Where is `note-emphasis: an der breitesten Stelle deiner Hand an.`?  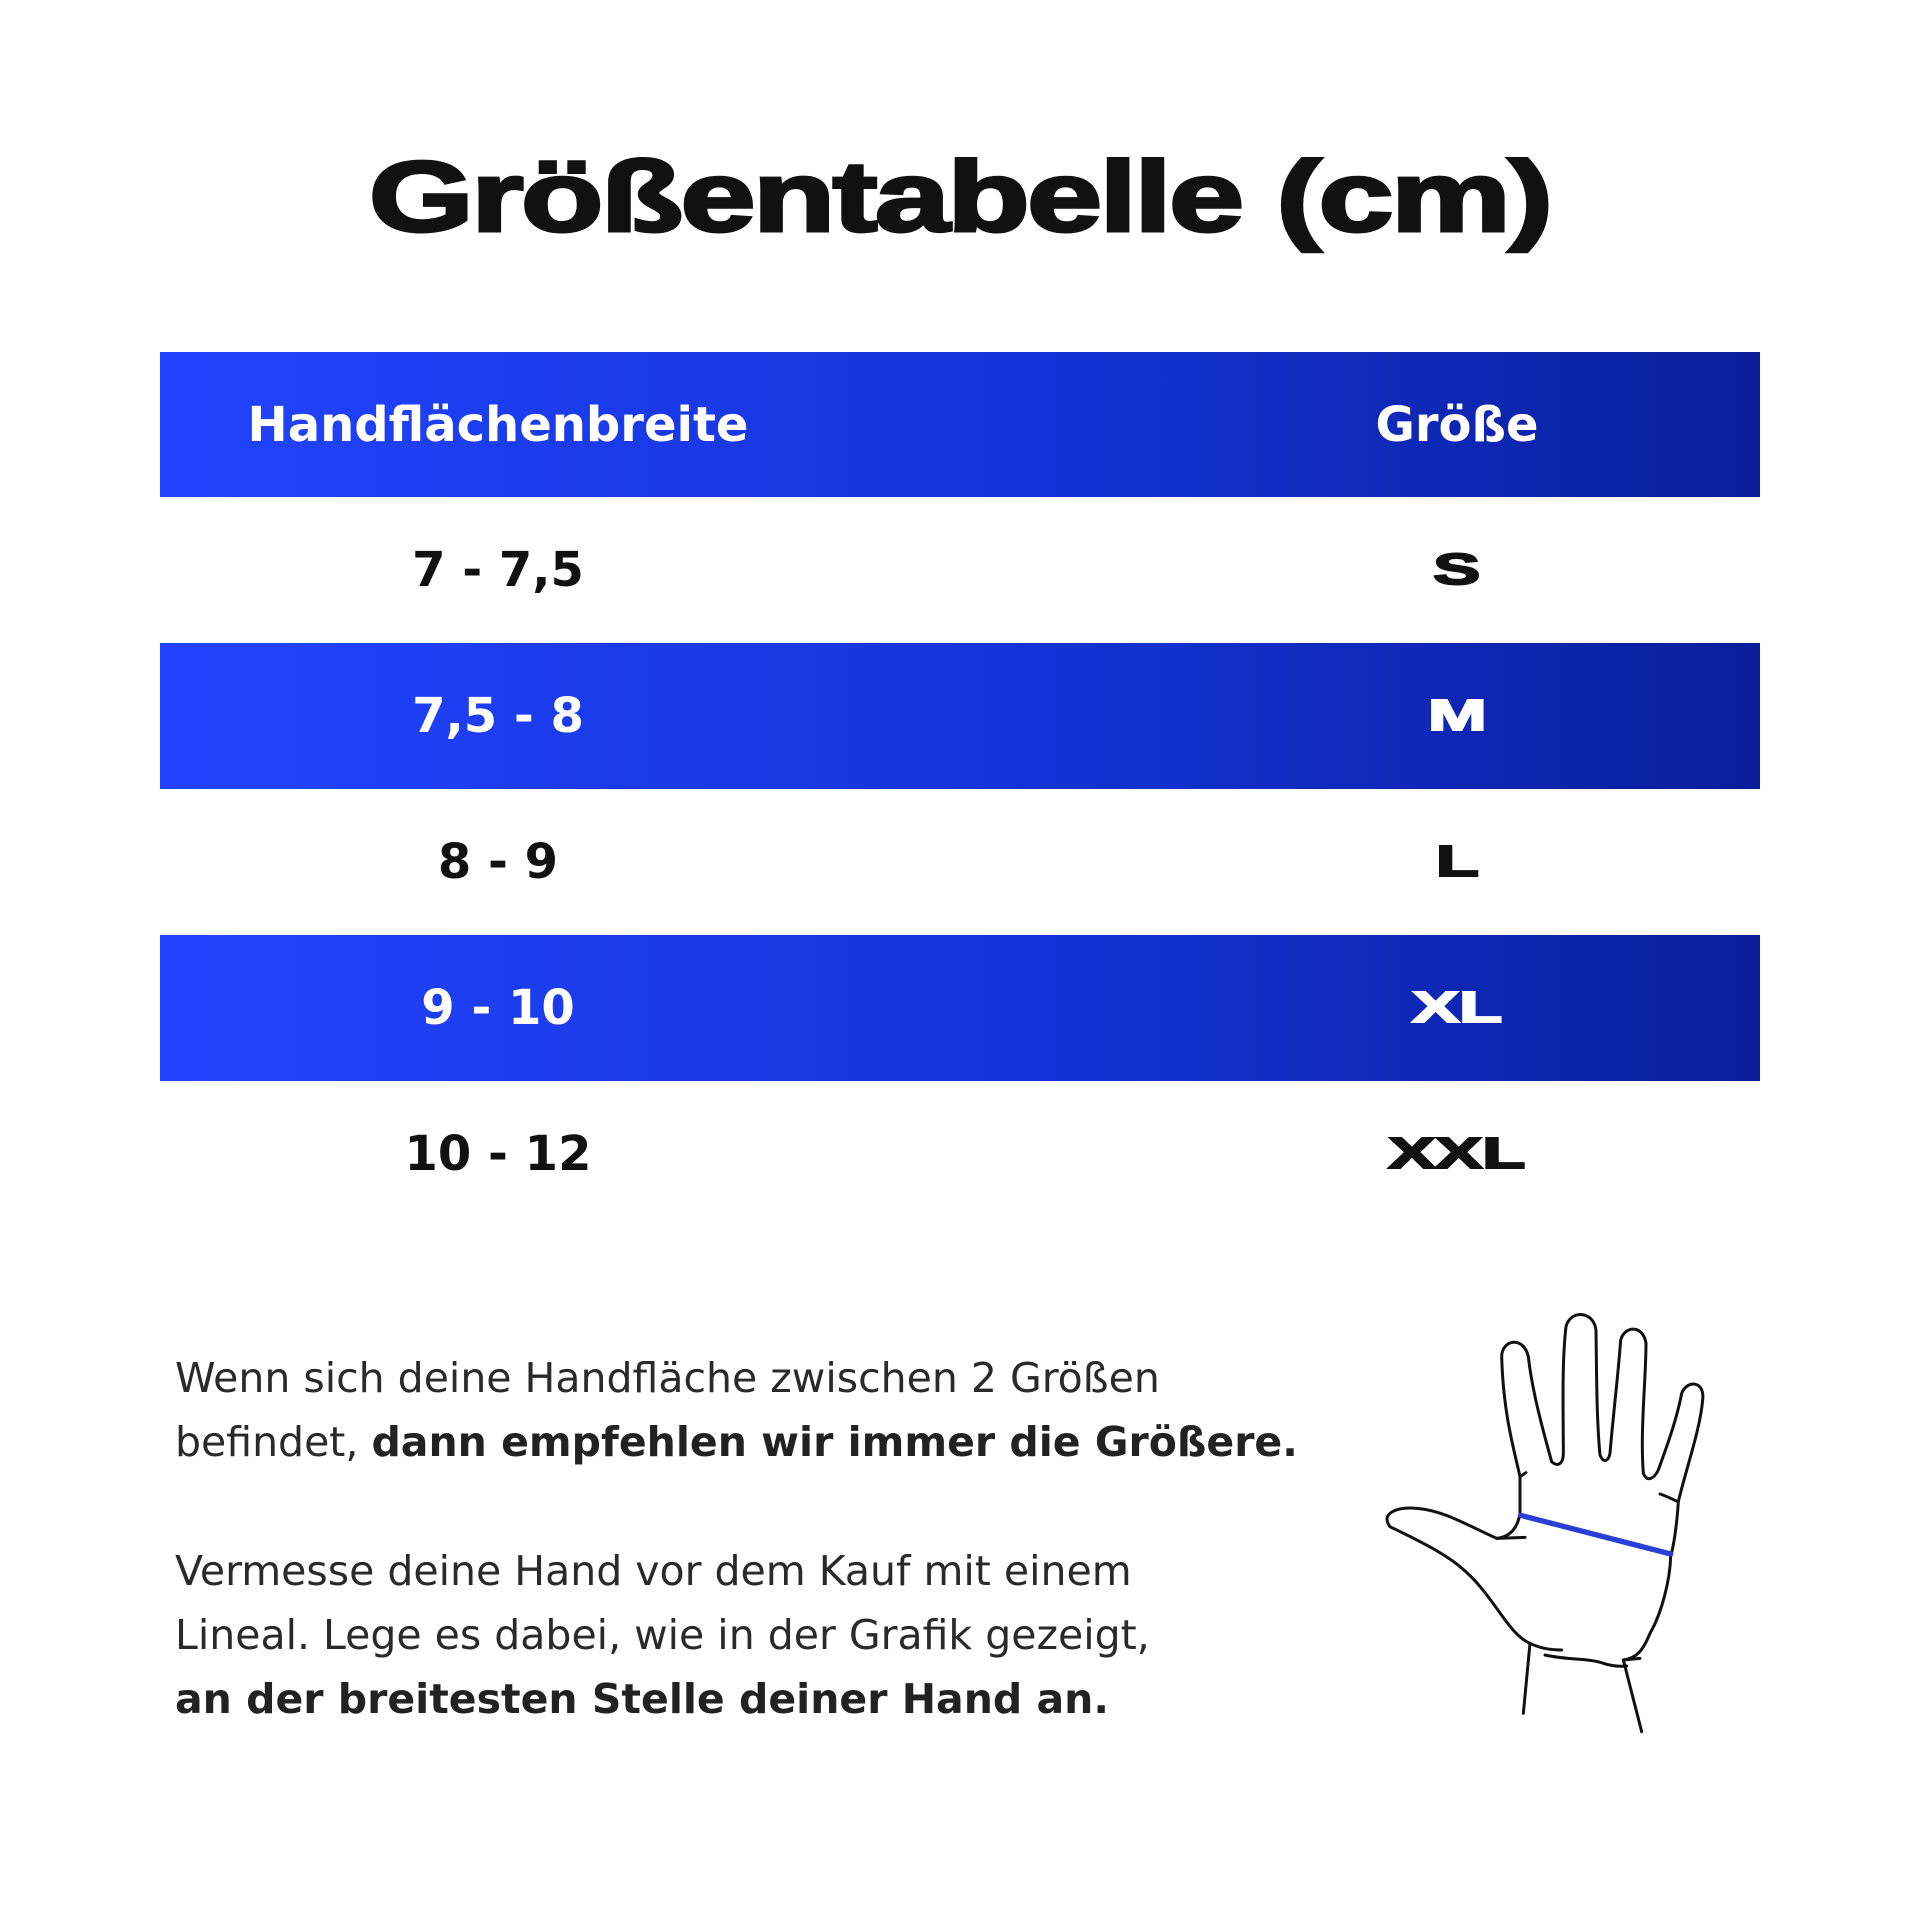
note-emphasis: an der breitesten Stelle deiner Hand an. is located at coordinates (642, 1699).